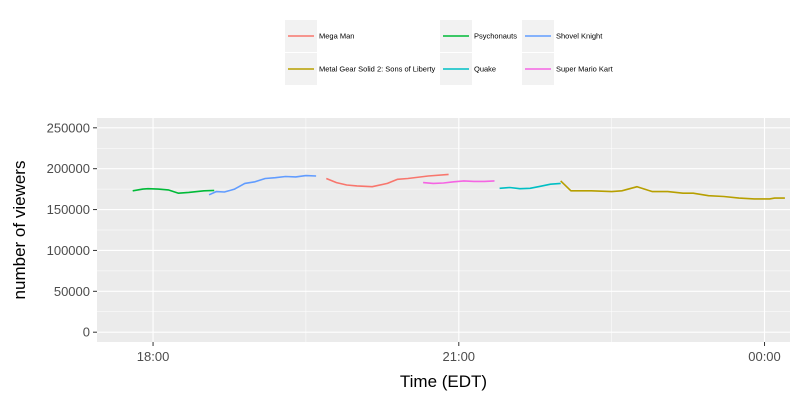 This screenshot has height=400, width=800. Describe the element at coordinates (459, 356) in the screenshot. I see `x-tick-label: 21:00` at that location.